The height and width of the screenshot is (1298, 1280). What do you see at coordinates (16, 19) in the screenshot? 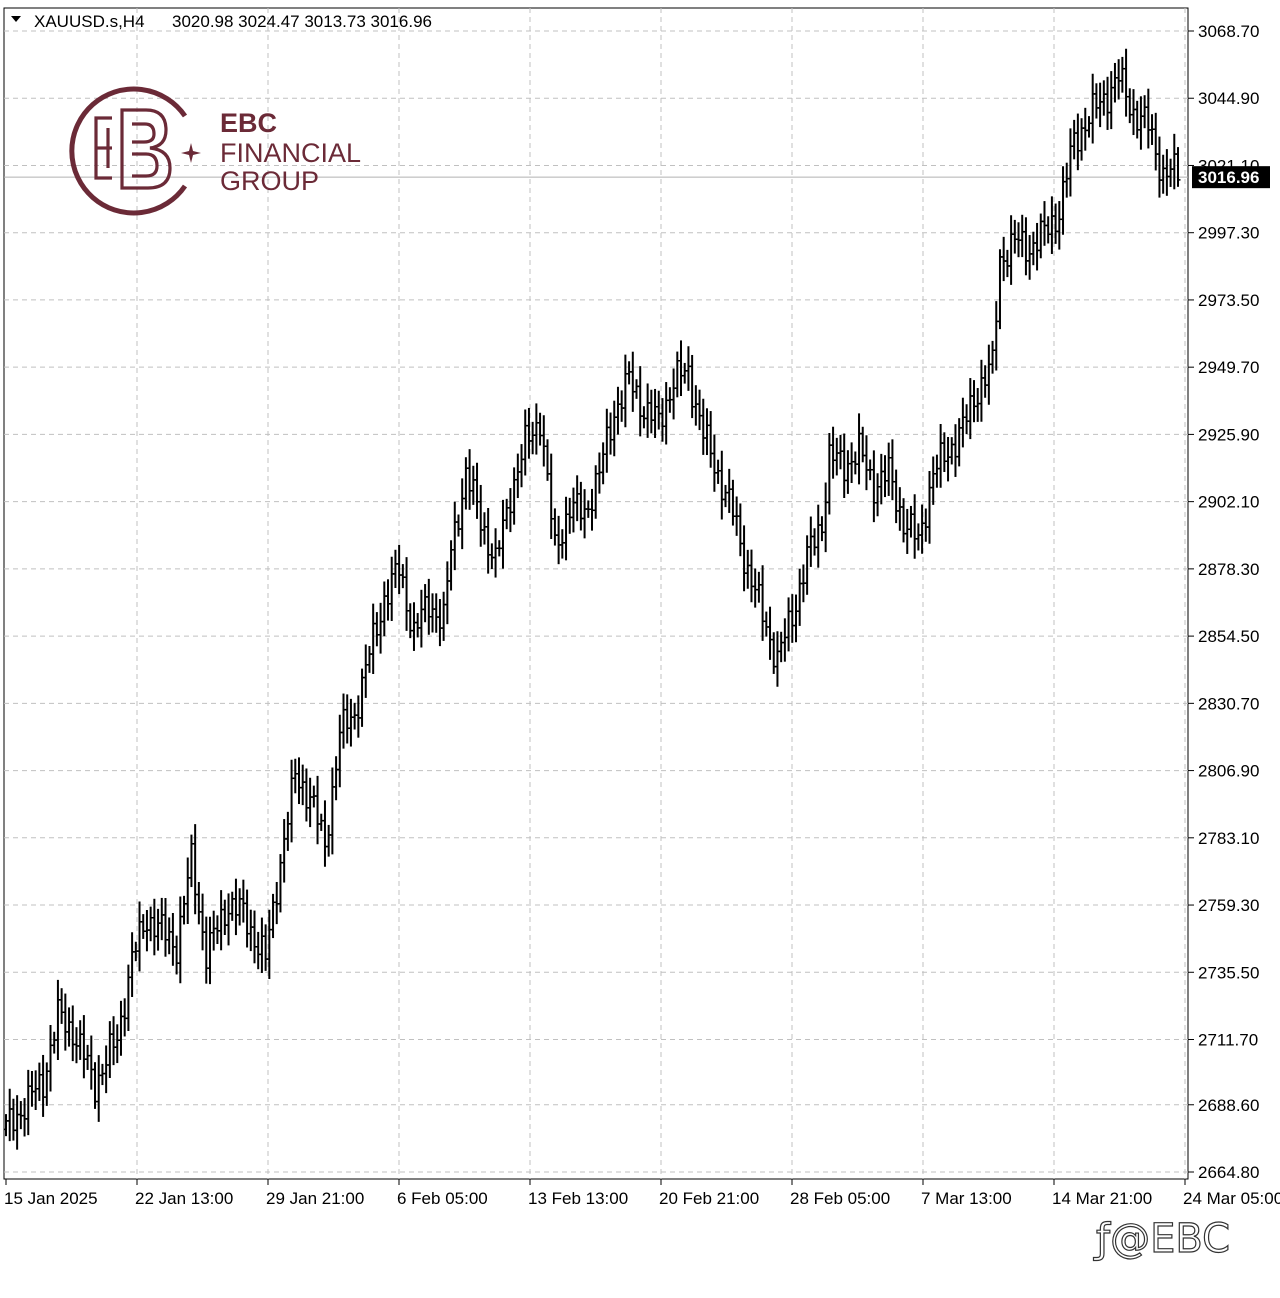
I see `dropdown-triangle-icon` at bounding box center [16, 19].